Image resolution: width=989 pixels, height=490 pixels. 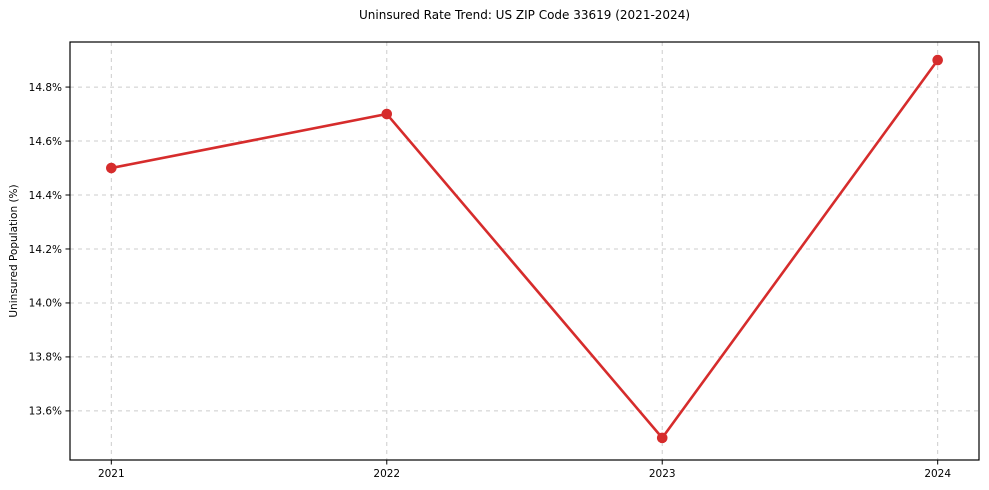 What do you see at coordinates (45, 250) in the screenshot?
I see `y-tick-label: 14.2%` at bounding box center [45, 250].